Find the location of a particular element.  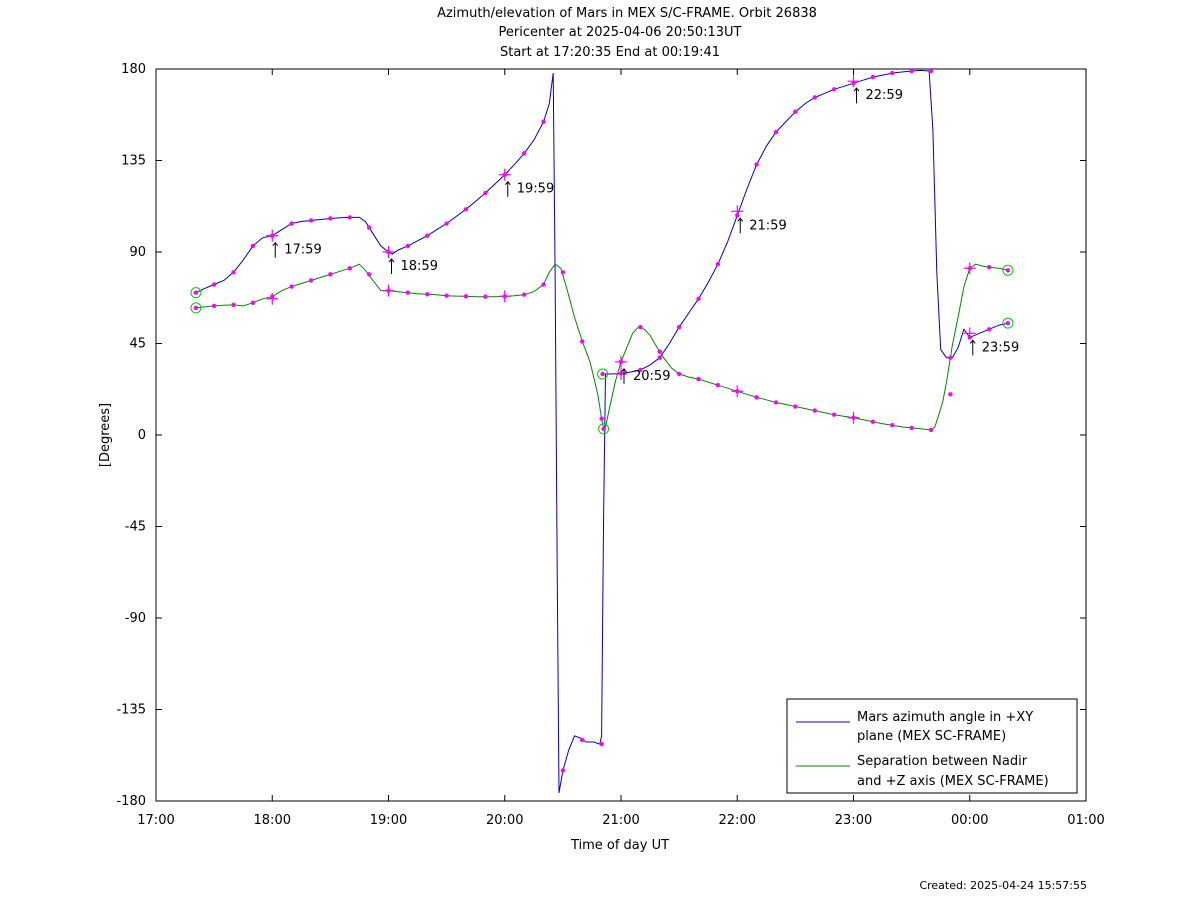

x-tick-label: 21:00 is located at coordinates (620, 820).